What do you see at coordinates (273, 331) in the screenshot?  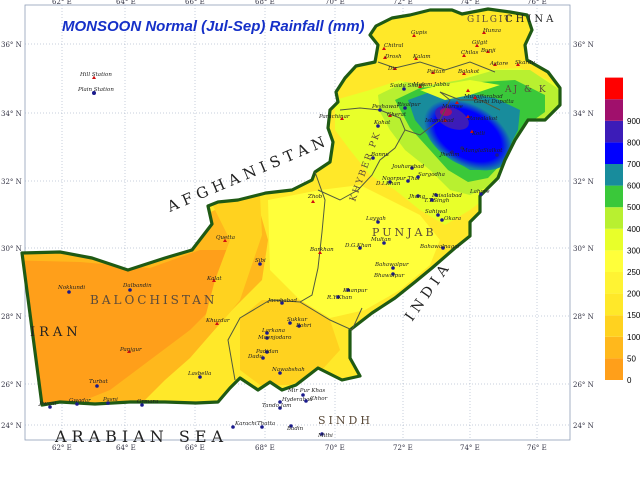 I see `station-larkana: Larkana` at bounding box center [273, 331].